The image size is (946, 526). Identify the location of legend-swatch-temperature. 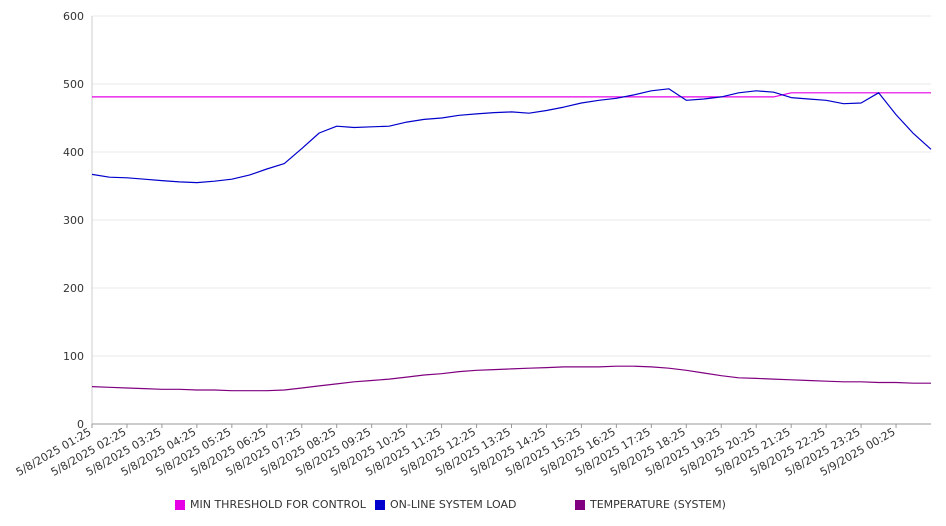
(580, 504).